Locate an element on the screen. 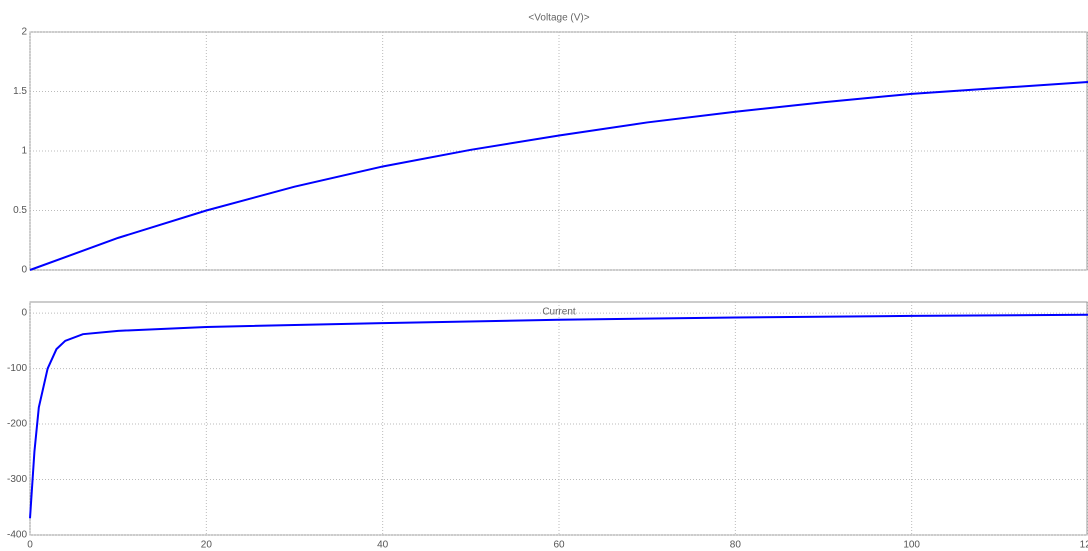 The height and width of the screenshot is (551, 1088). x-tick-label: 60 is located at coordinates (559, 545).